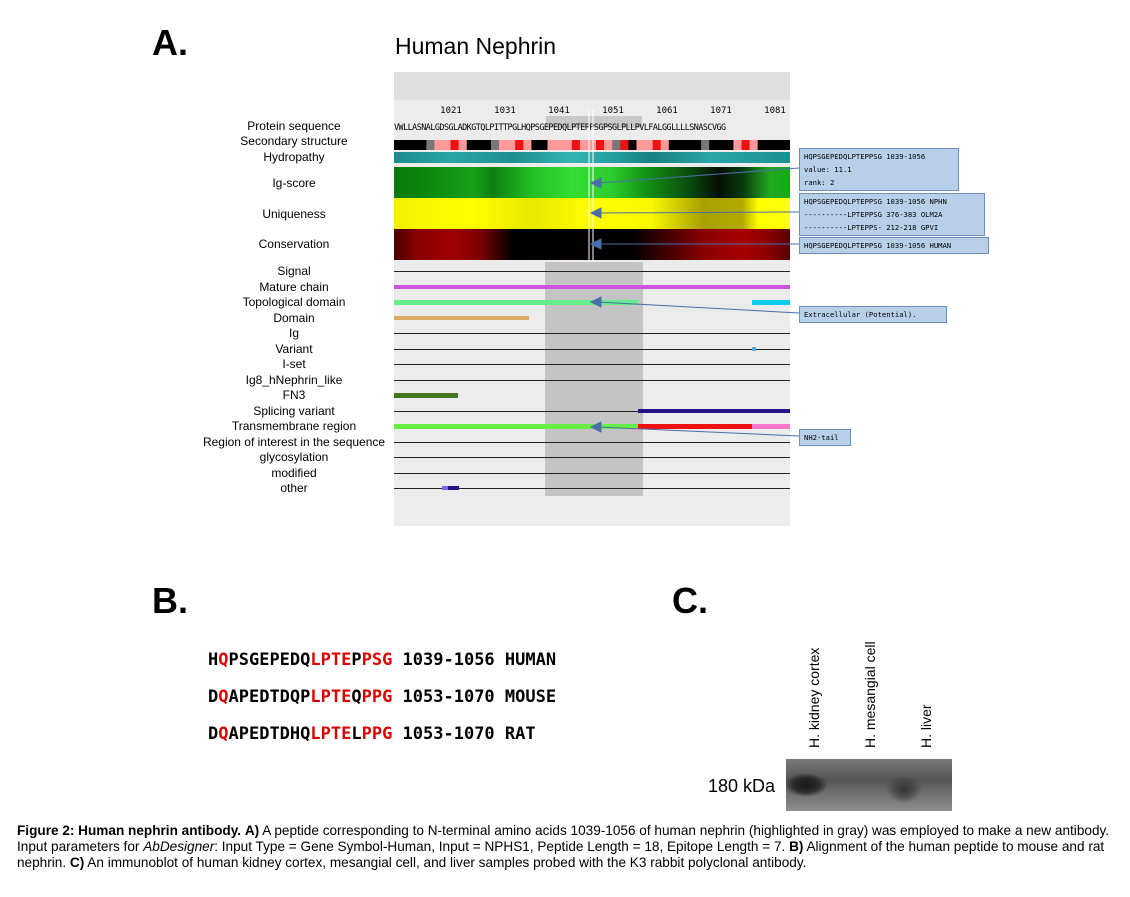 The height and width of the screenshot is (897, 1130). What do you see at coordinates (356, 697) in the screenshot?
I see `residues: Q` at bounding box center [356, 697].